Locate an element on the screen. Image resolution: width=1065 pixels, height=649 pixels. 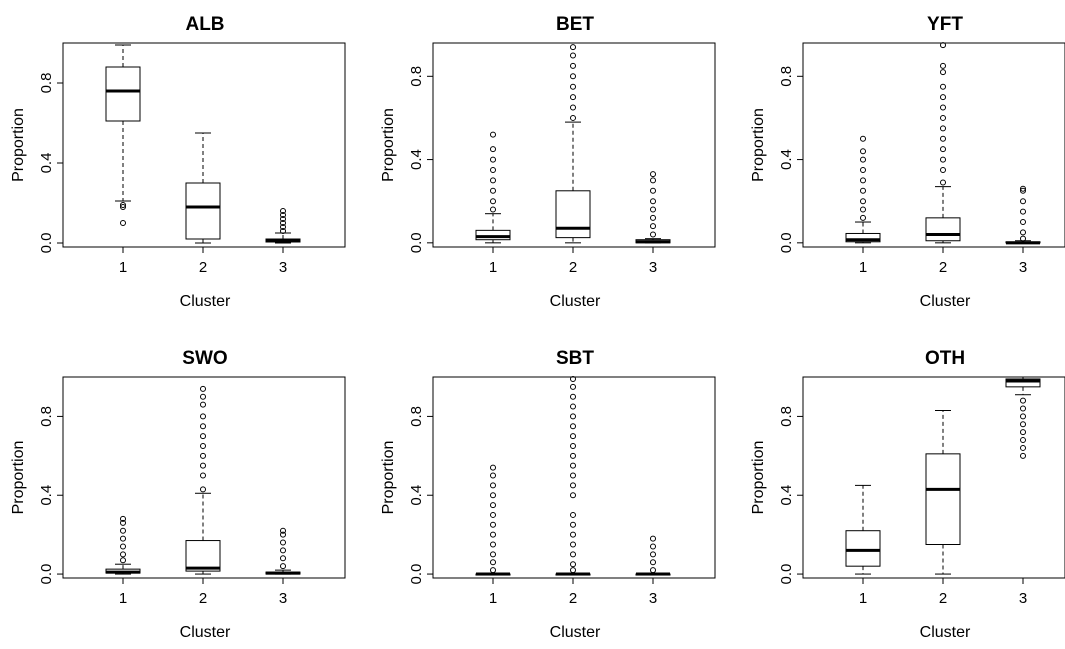
chart-panel-oth: OTH Cluster Proportion 0.0 0.4 0.8 1 2 3 is located at coordinates (907, 494).